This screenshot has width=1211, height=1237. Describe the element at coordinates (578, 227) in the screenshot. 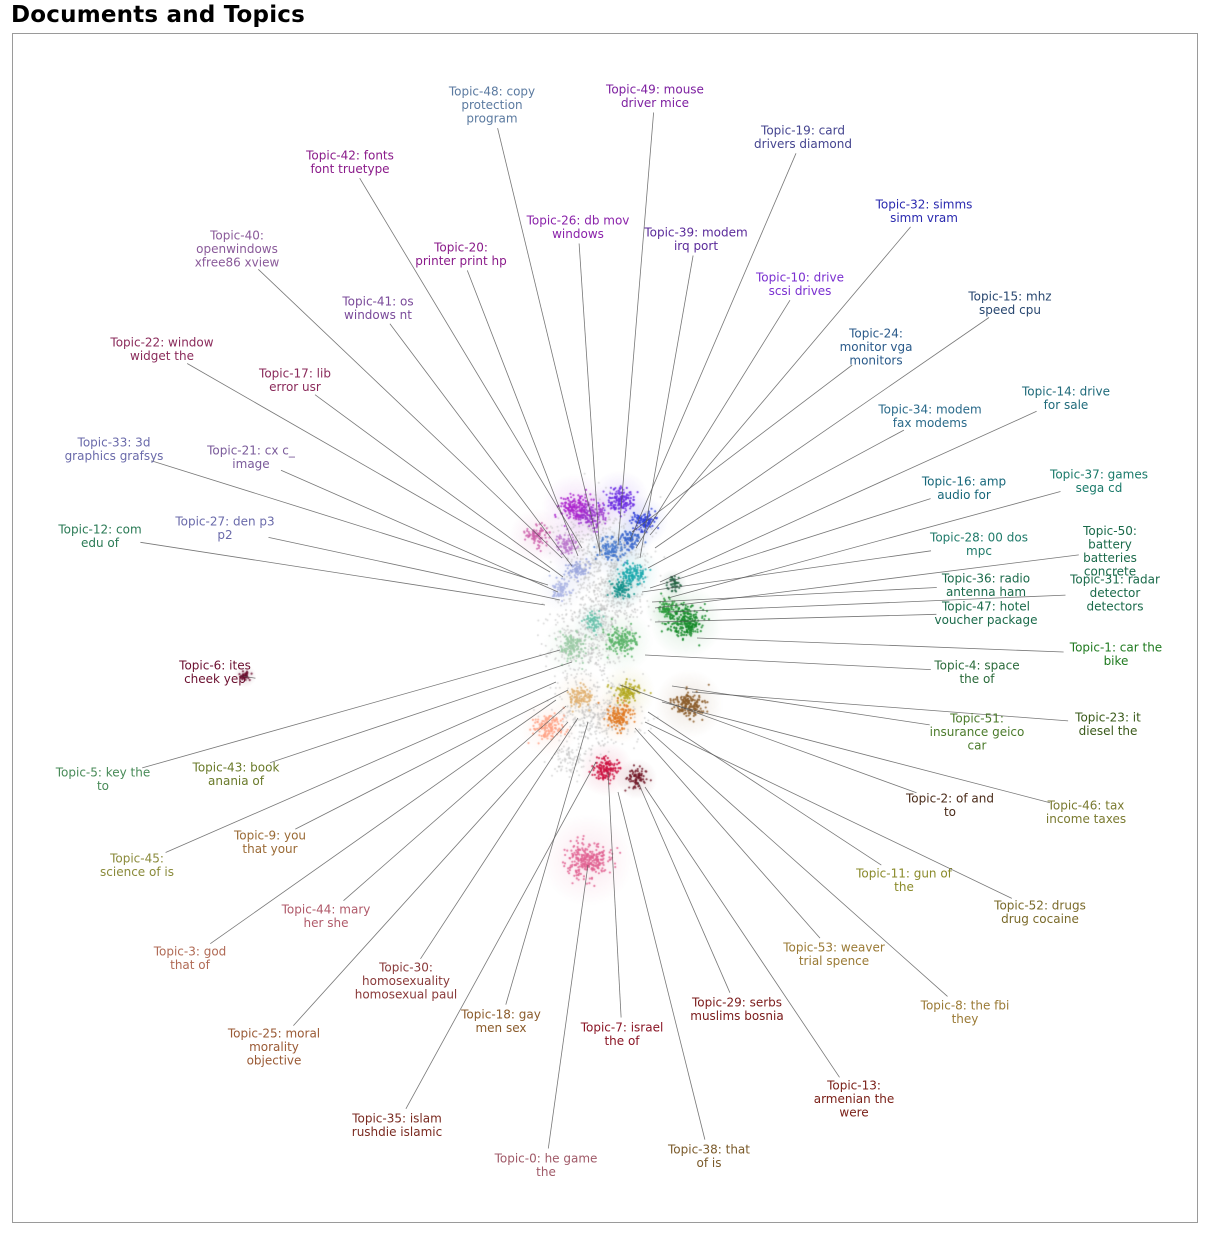

I see `topic-label-topic-26: Topic-26: db mov windows` at that location.